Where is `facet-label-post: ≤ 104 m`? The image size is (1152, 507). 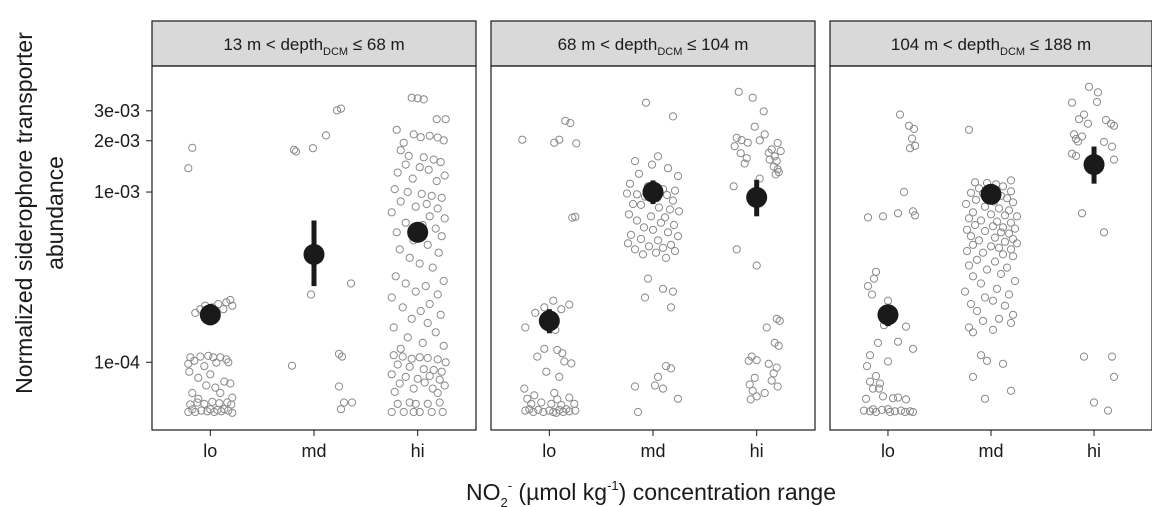
facet-label-post: ≤ 104 m is located at coordinates (715, 44).